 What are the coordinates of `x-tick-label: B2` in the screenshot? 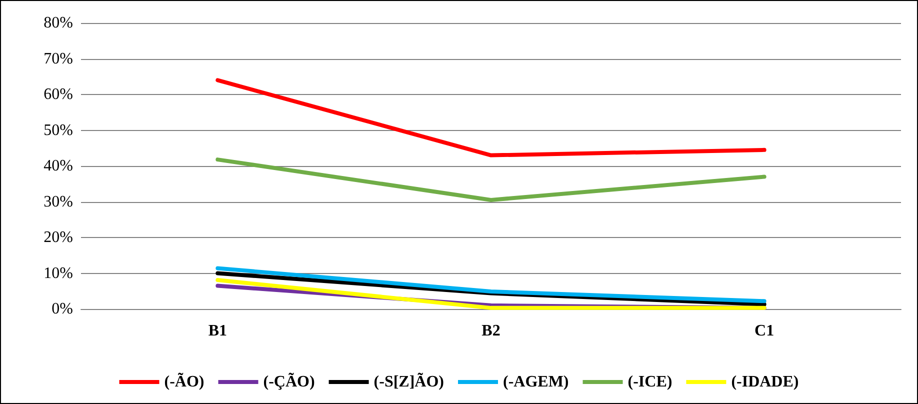 It's located at (491, 331).